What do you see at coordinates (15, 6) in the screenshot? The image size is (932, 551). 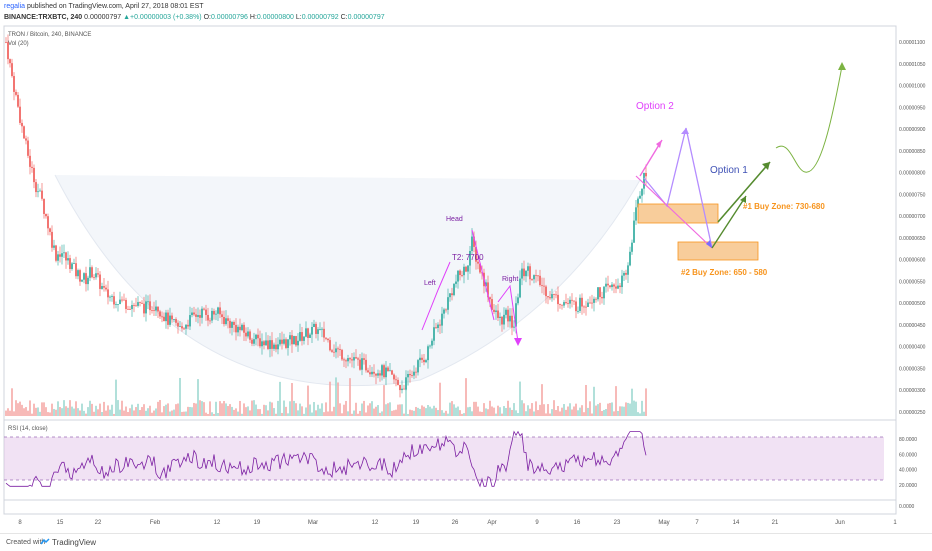 I see `author-link: regalia` at bounding box center [15, 6].